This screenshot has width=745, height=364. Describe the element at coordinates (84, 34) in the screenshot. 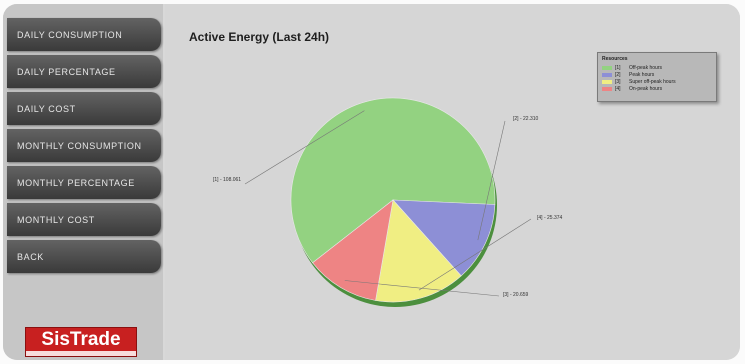

I see `nav-daily-consumption-button: DAILY CONSUMPTION` at that location.